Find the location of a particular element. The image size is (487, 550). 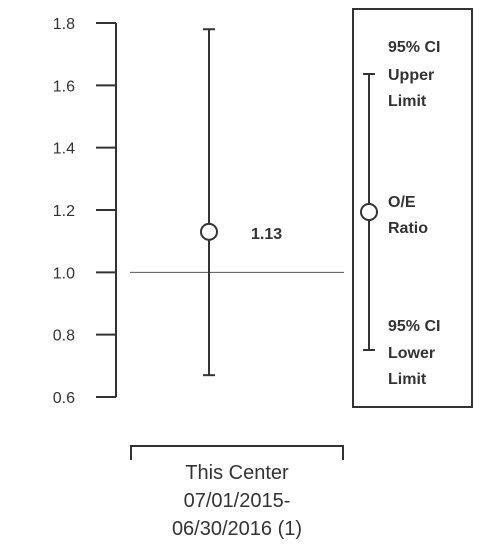

legend-lower-line-1: 95% CI is located at coordinates (414, 326).